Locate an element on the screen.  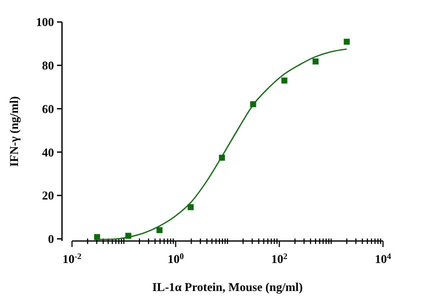
y-axis-title: IFN-γ (ng/ml) is located at coordinates (14, 131).